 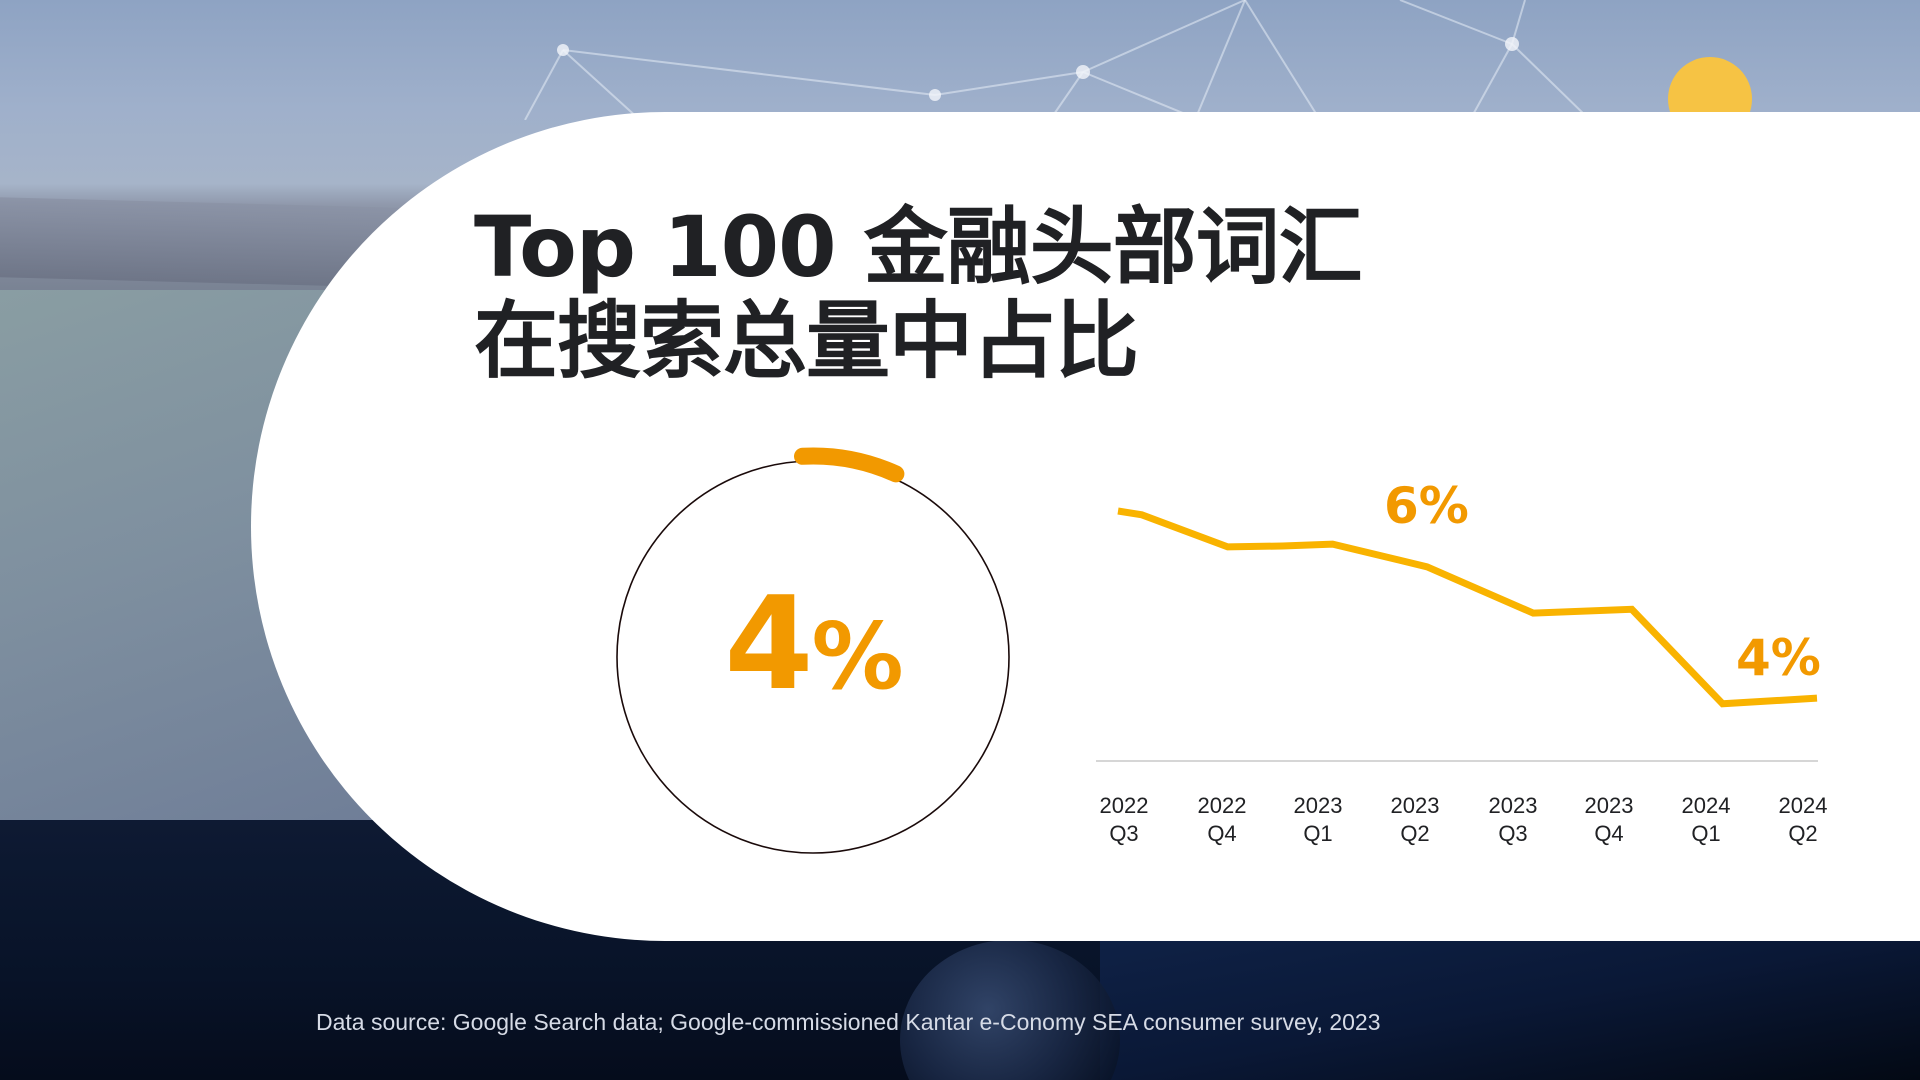 What do you see at coordinates (768, 644) in the screenshot?
I see `ring-value-number: 4` at bounding box center [768, 644].